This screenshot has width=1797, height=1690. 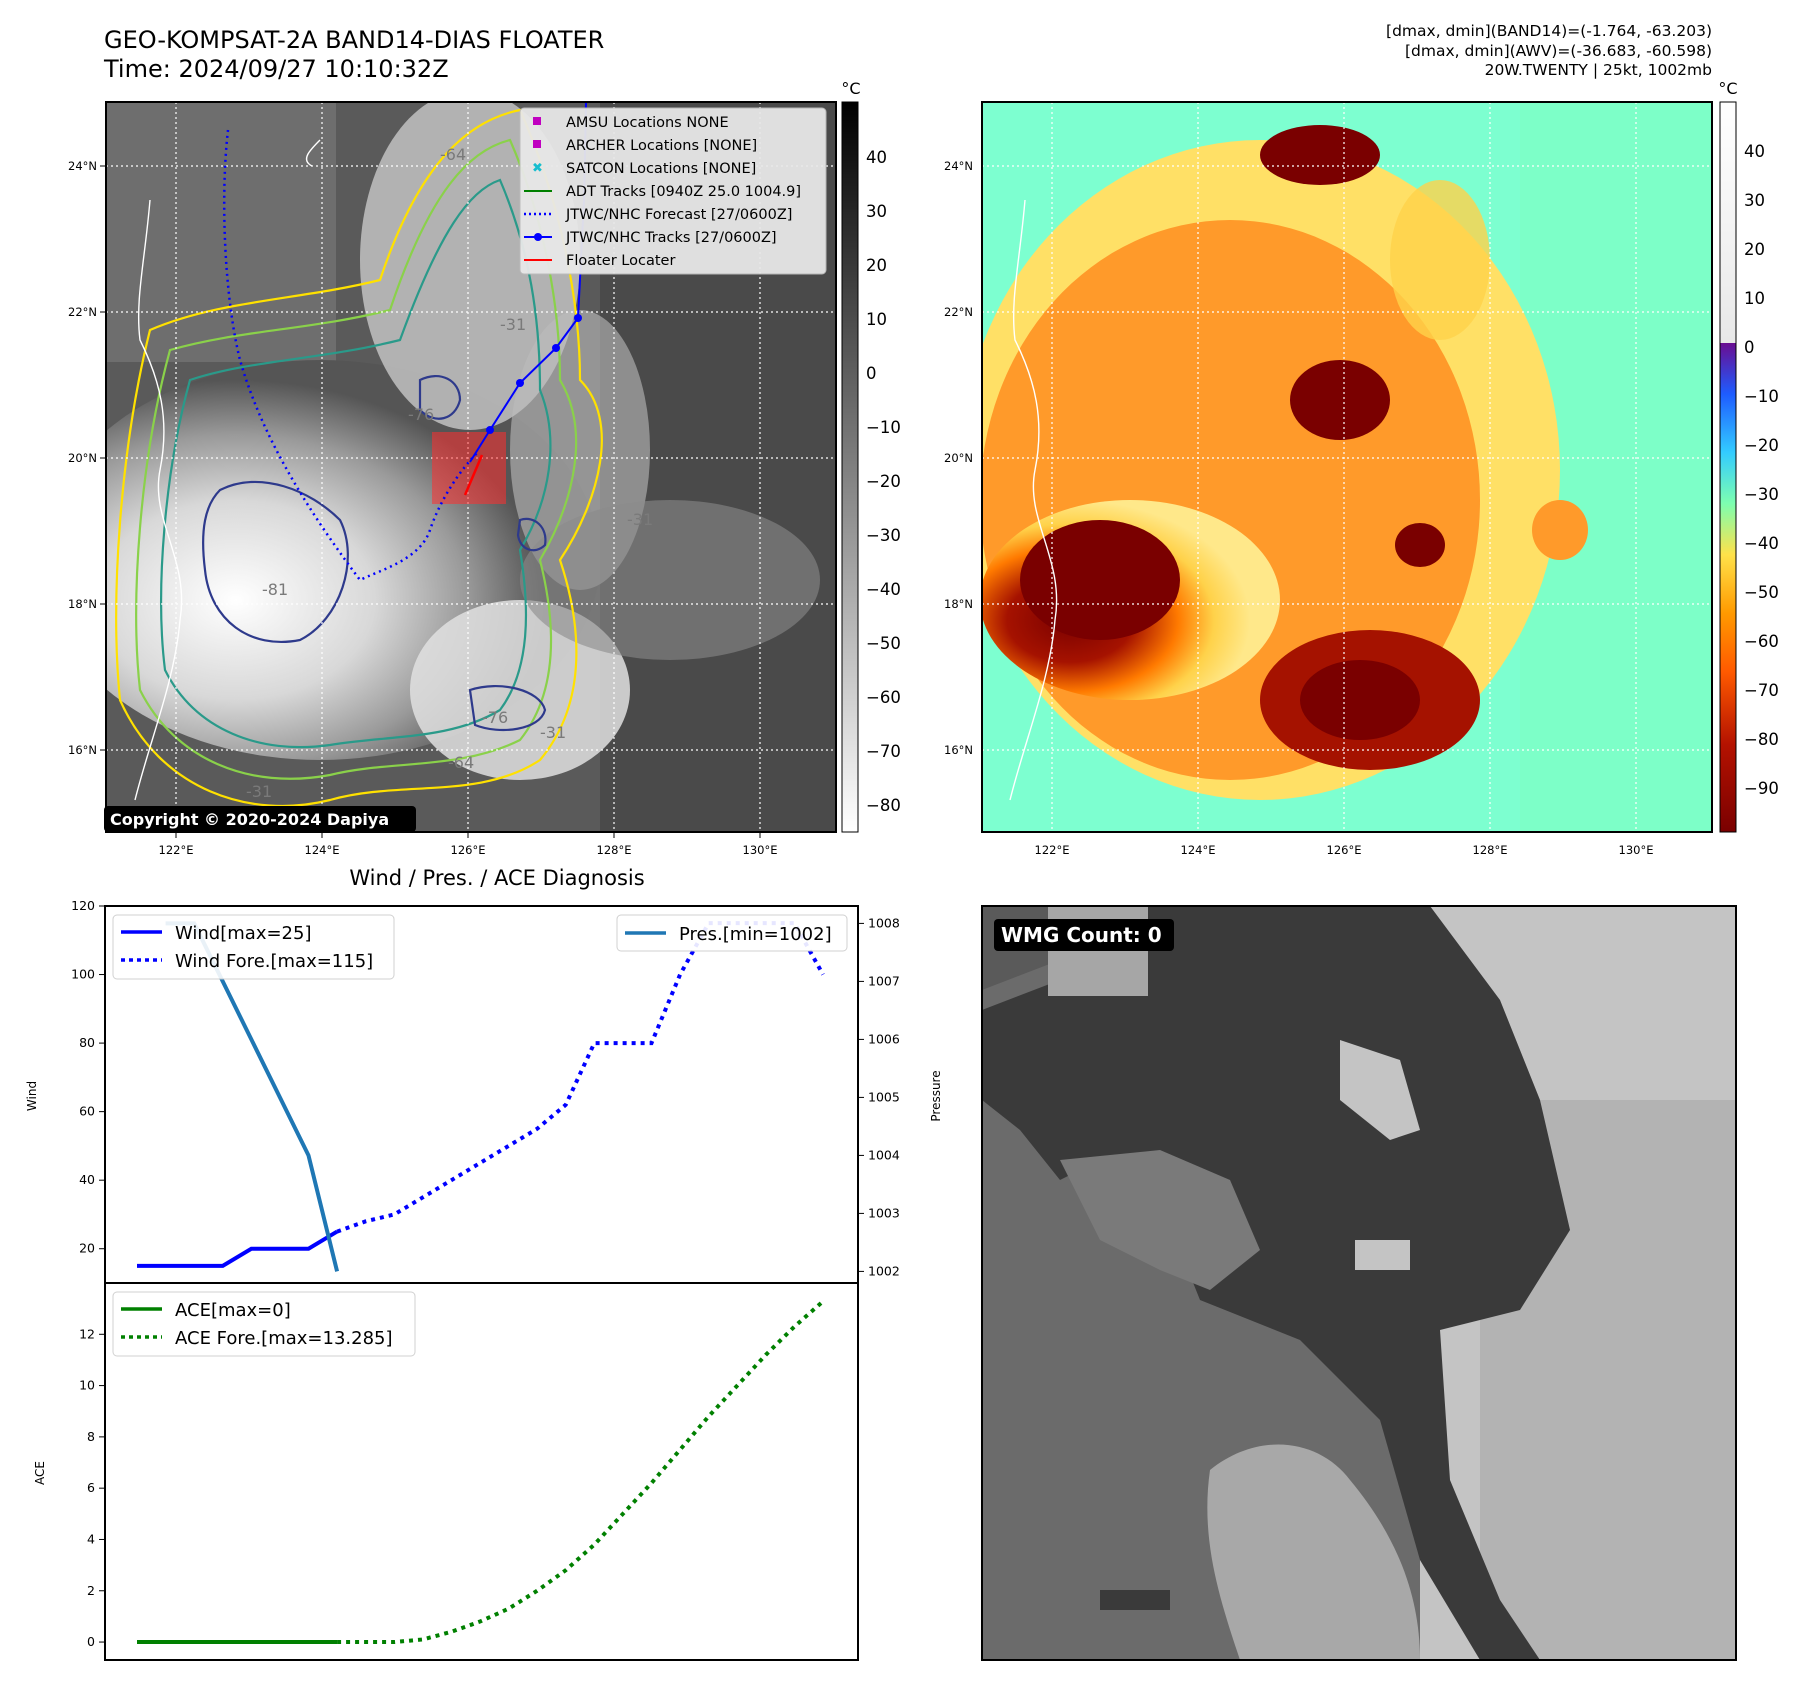 I want to click on y-tick-label: 12, so click(x=87, y=1333).